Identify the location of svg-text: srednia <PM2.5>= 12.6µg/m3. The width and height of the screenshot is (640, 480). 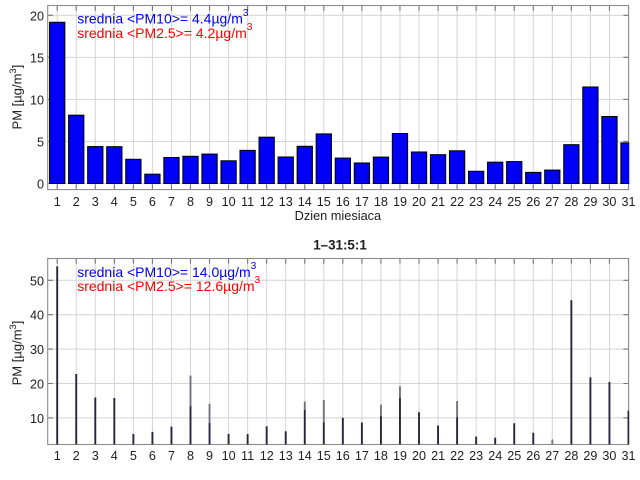
(168, 284).